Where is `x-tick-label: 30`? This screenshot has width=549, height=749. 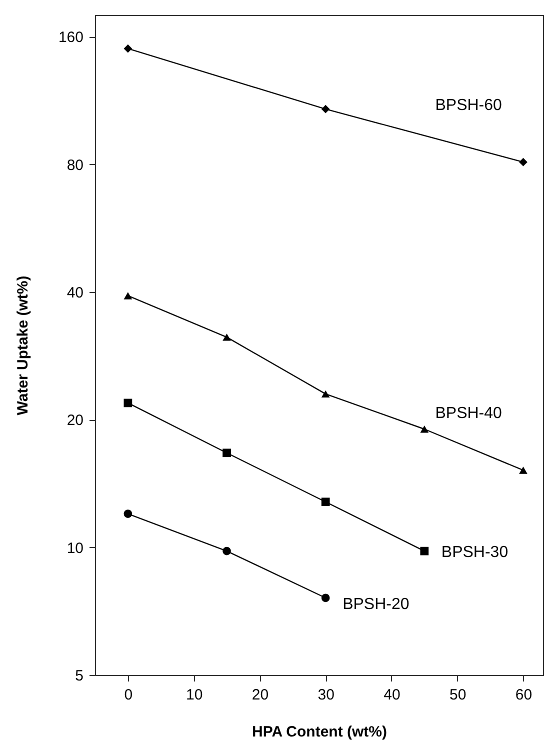
x-tick-label: 30 is located at coordinates (326, 695).